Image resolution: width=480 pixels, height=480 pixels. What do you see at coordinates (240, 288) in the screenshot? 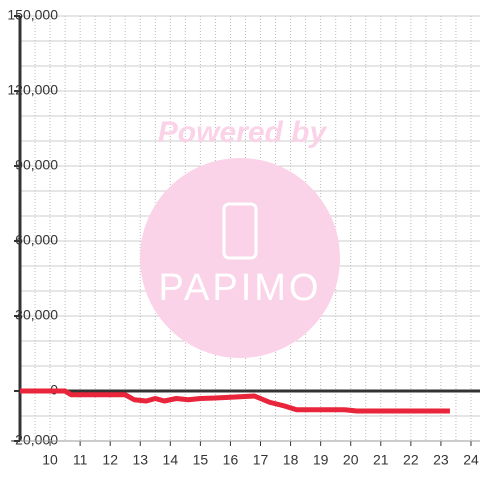
I see `watermark-logo: PAPIMO` at bounding box center [240, 288].